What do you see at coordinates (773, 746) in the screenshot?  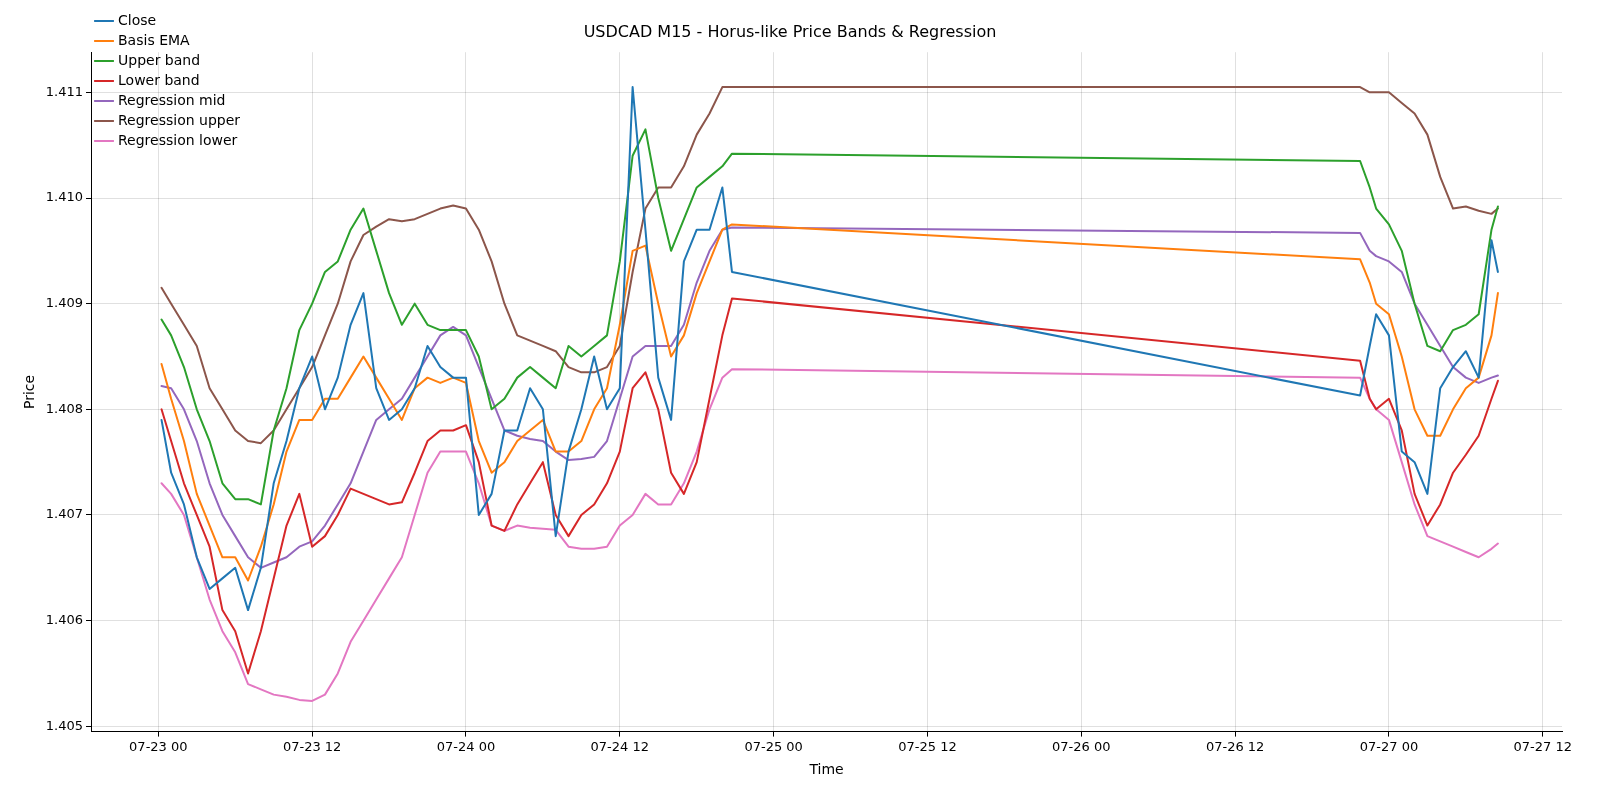 I see `x-tick-label: 07-25 00` at bounding box center [773, 746].